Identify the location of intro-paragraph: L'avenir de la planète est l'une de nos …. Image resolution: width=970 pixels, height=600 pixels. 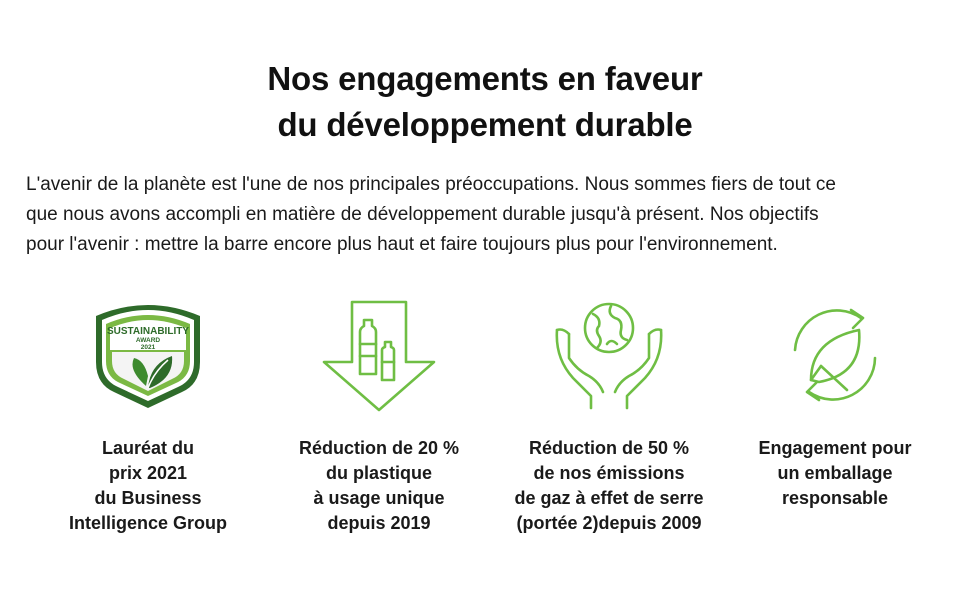
(498, 215).